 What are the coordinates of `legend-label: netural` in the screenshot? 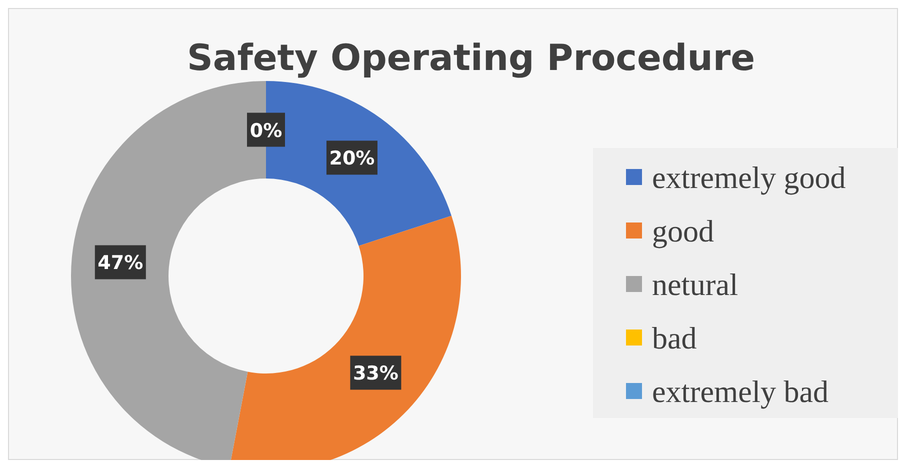 It's located at (695, 284).